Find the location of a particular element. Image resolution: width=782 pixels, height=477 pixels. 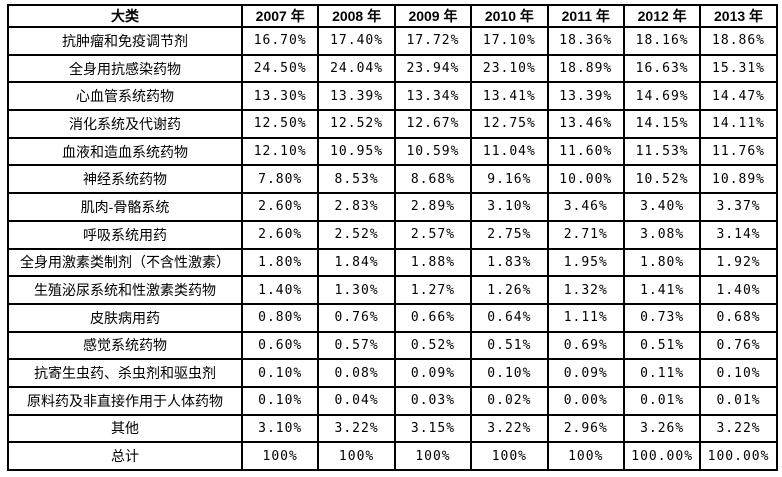

value-cell: 0.01% is located at coordinates (738, 400).